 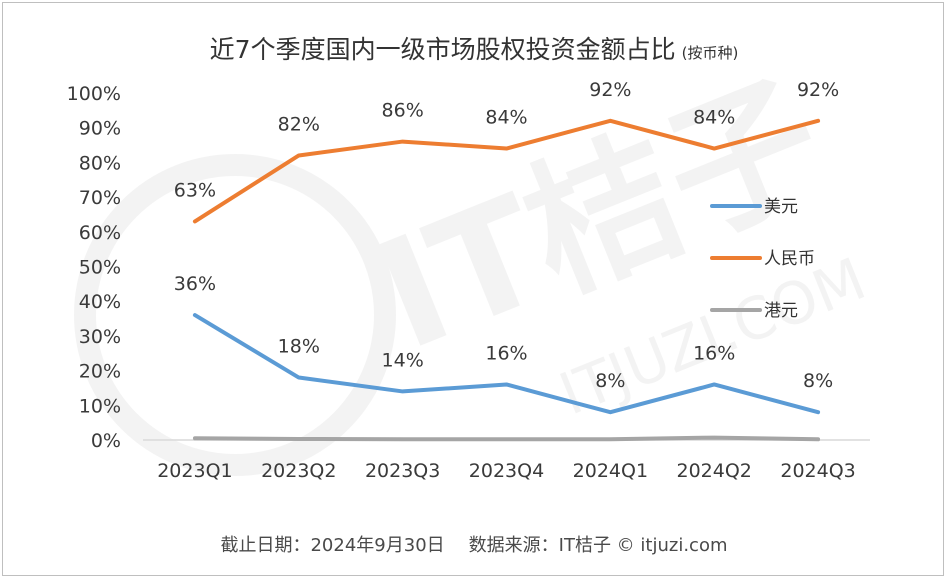 I want to click on y-tick-label: 10%, so click(x=100, y=406).